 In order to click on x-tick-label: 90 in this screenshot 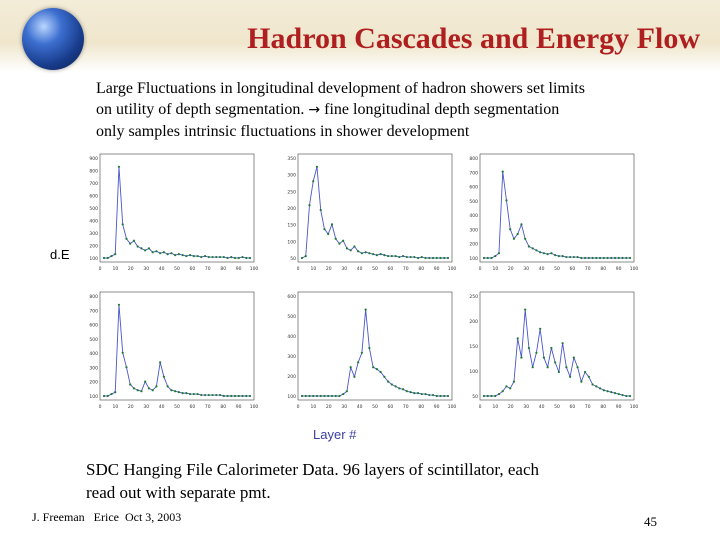, I will do `click(239, 269)`.